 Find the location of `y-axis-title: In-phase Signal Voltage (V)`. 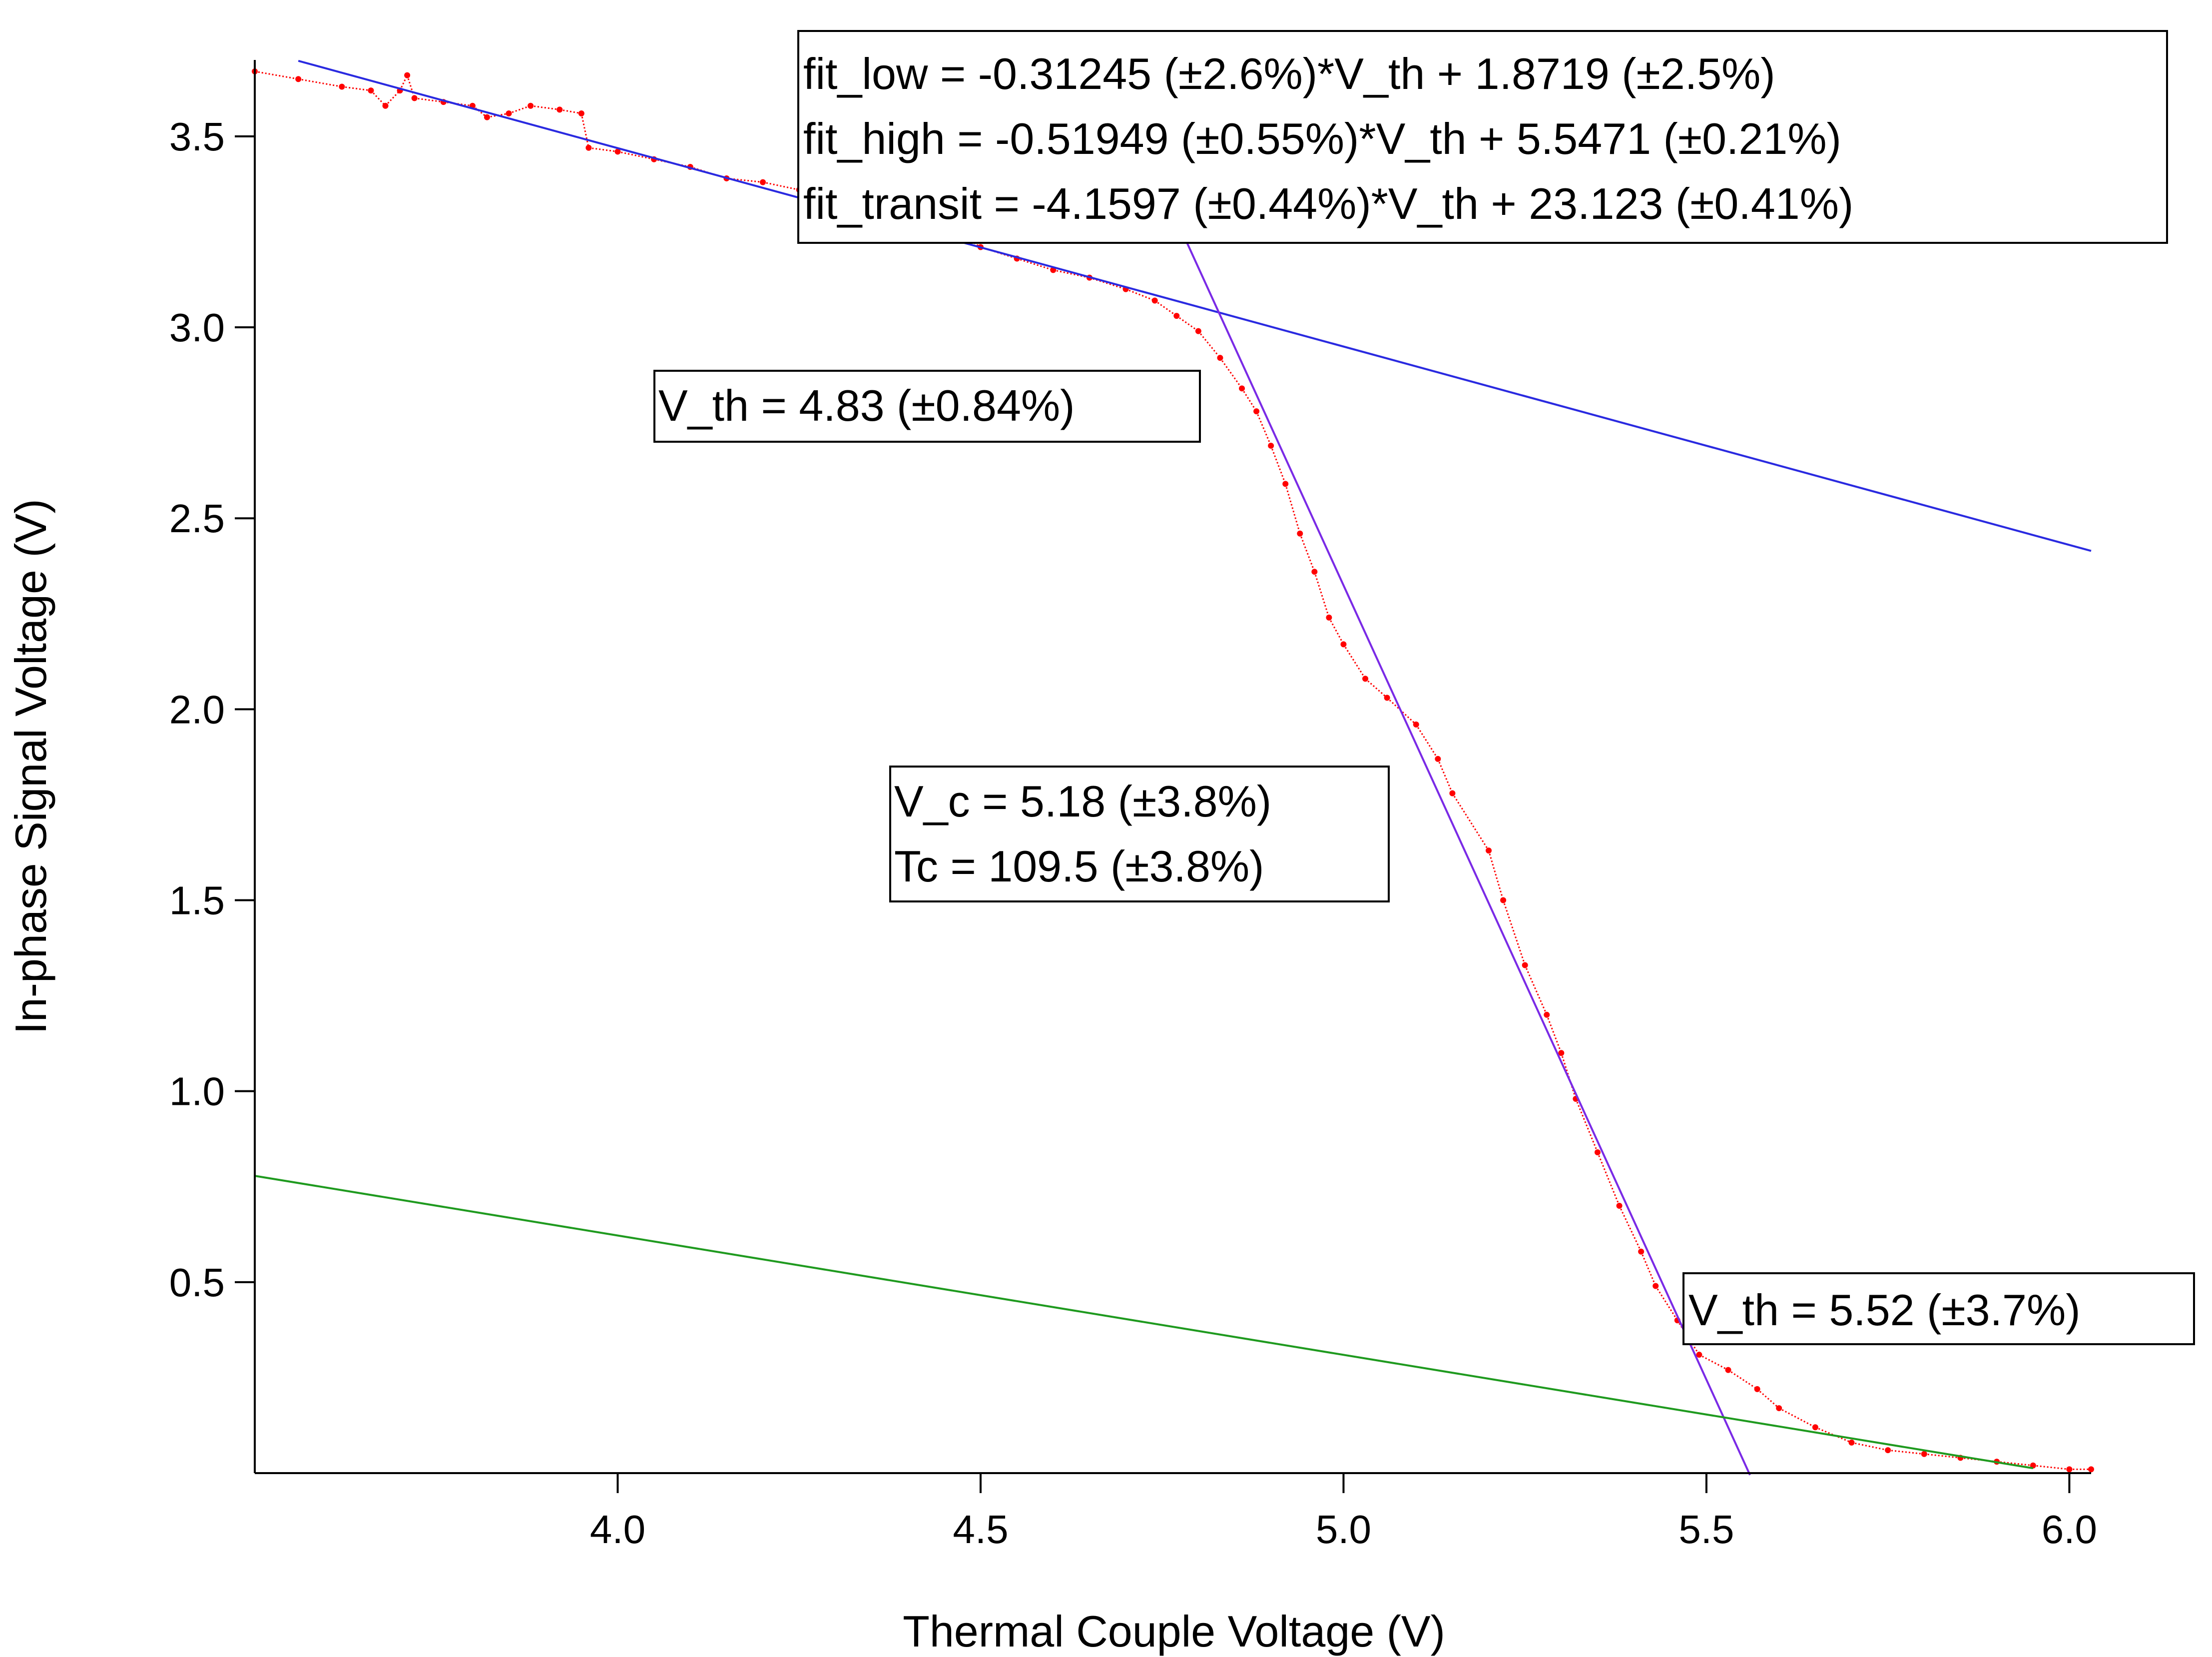

y-axis-title: In-phase Signal Voltage (V) is located at coordinates (30, 766).